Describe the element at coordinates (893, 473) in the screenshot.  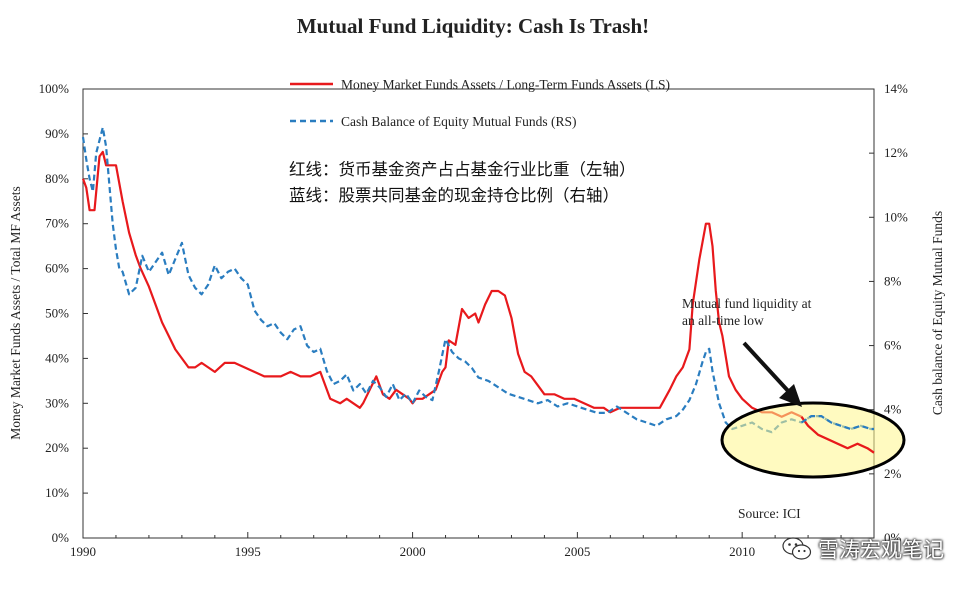
I see `y-right-tick-label: 2%` at that location.